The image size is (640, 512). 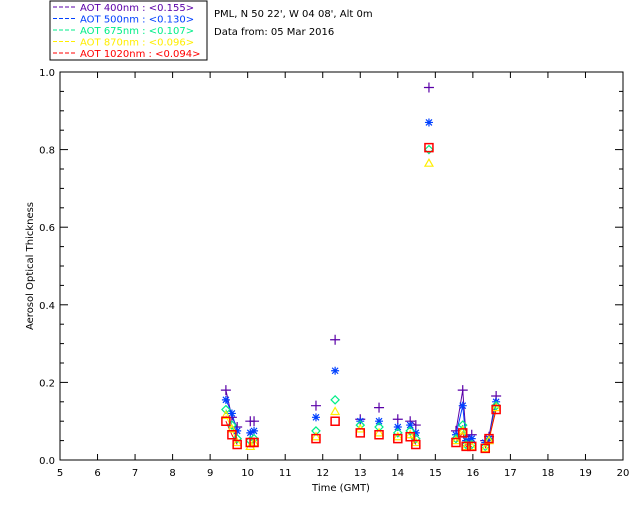 What do you see at coordinates (285, 473) in the screenshot?
I see `x-tick-label: 11` at bounding box center [285, 473].